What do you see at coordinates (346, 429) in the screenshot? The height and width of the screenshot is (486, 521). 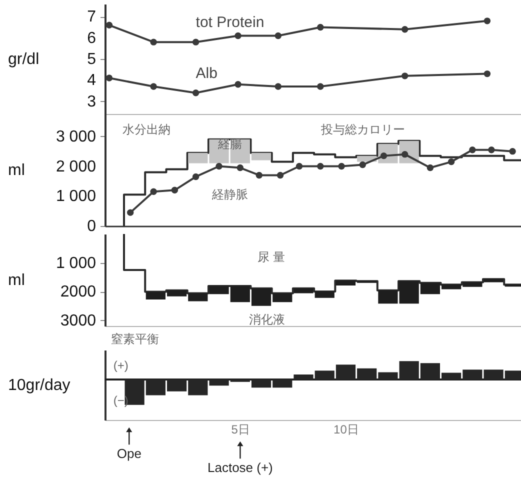 I see `x-tick-label: 10日` at bounding box center [346, 429].